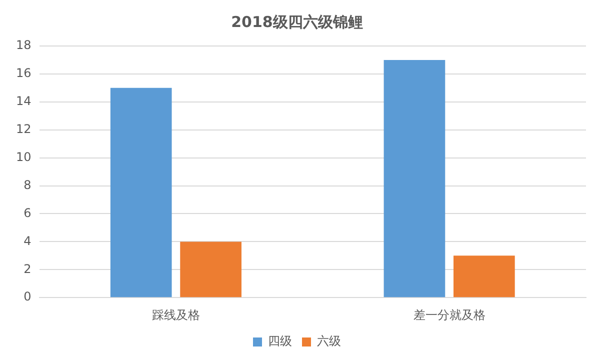 The image size is (604, 364). I want to click on legend-label: 六级, so click(329, 341).